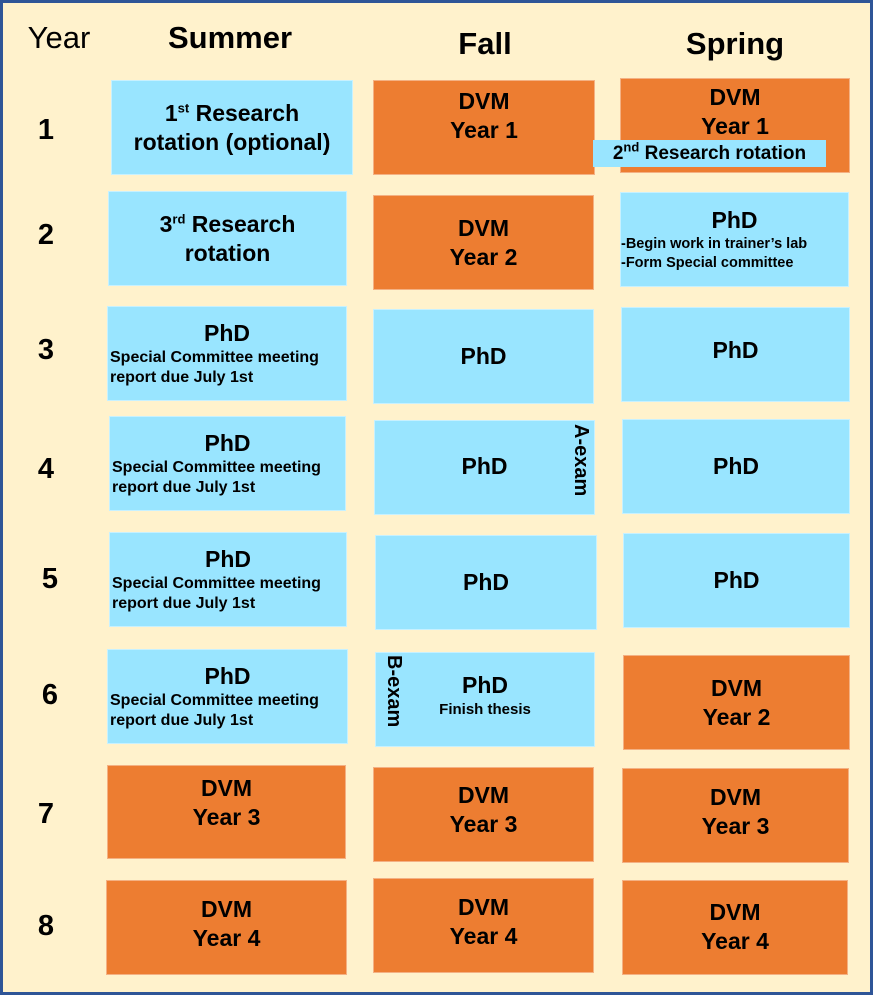 This screenshot has width=873, height=995. I want to click on ordinal-suffix: st, so click(183, 107).